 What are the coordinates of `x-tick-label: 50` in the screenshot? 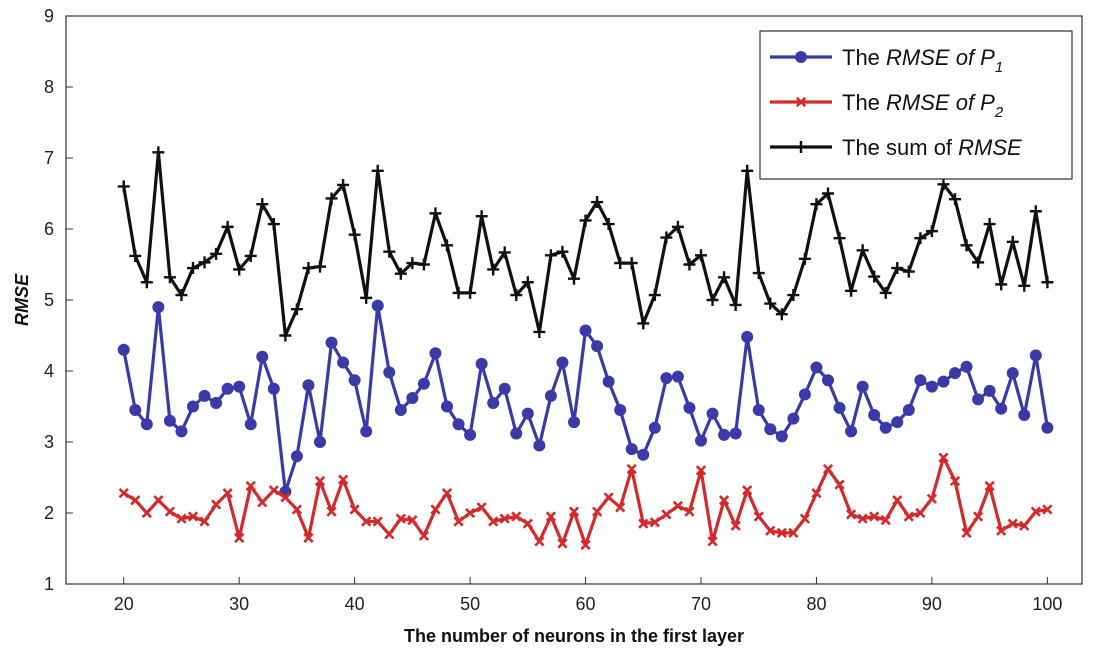 It's located at (470, 604).